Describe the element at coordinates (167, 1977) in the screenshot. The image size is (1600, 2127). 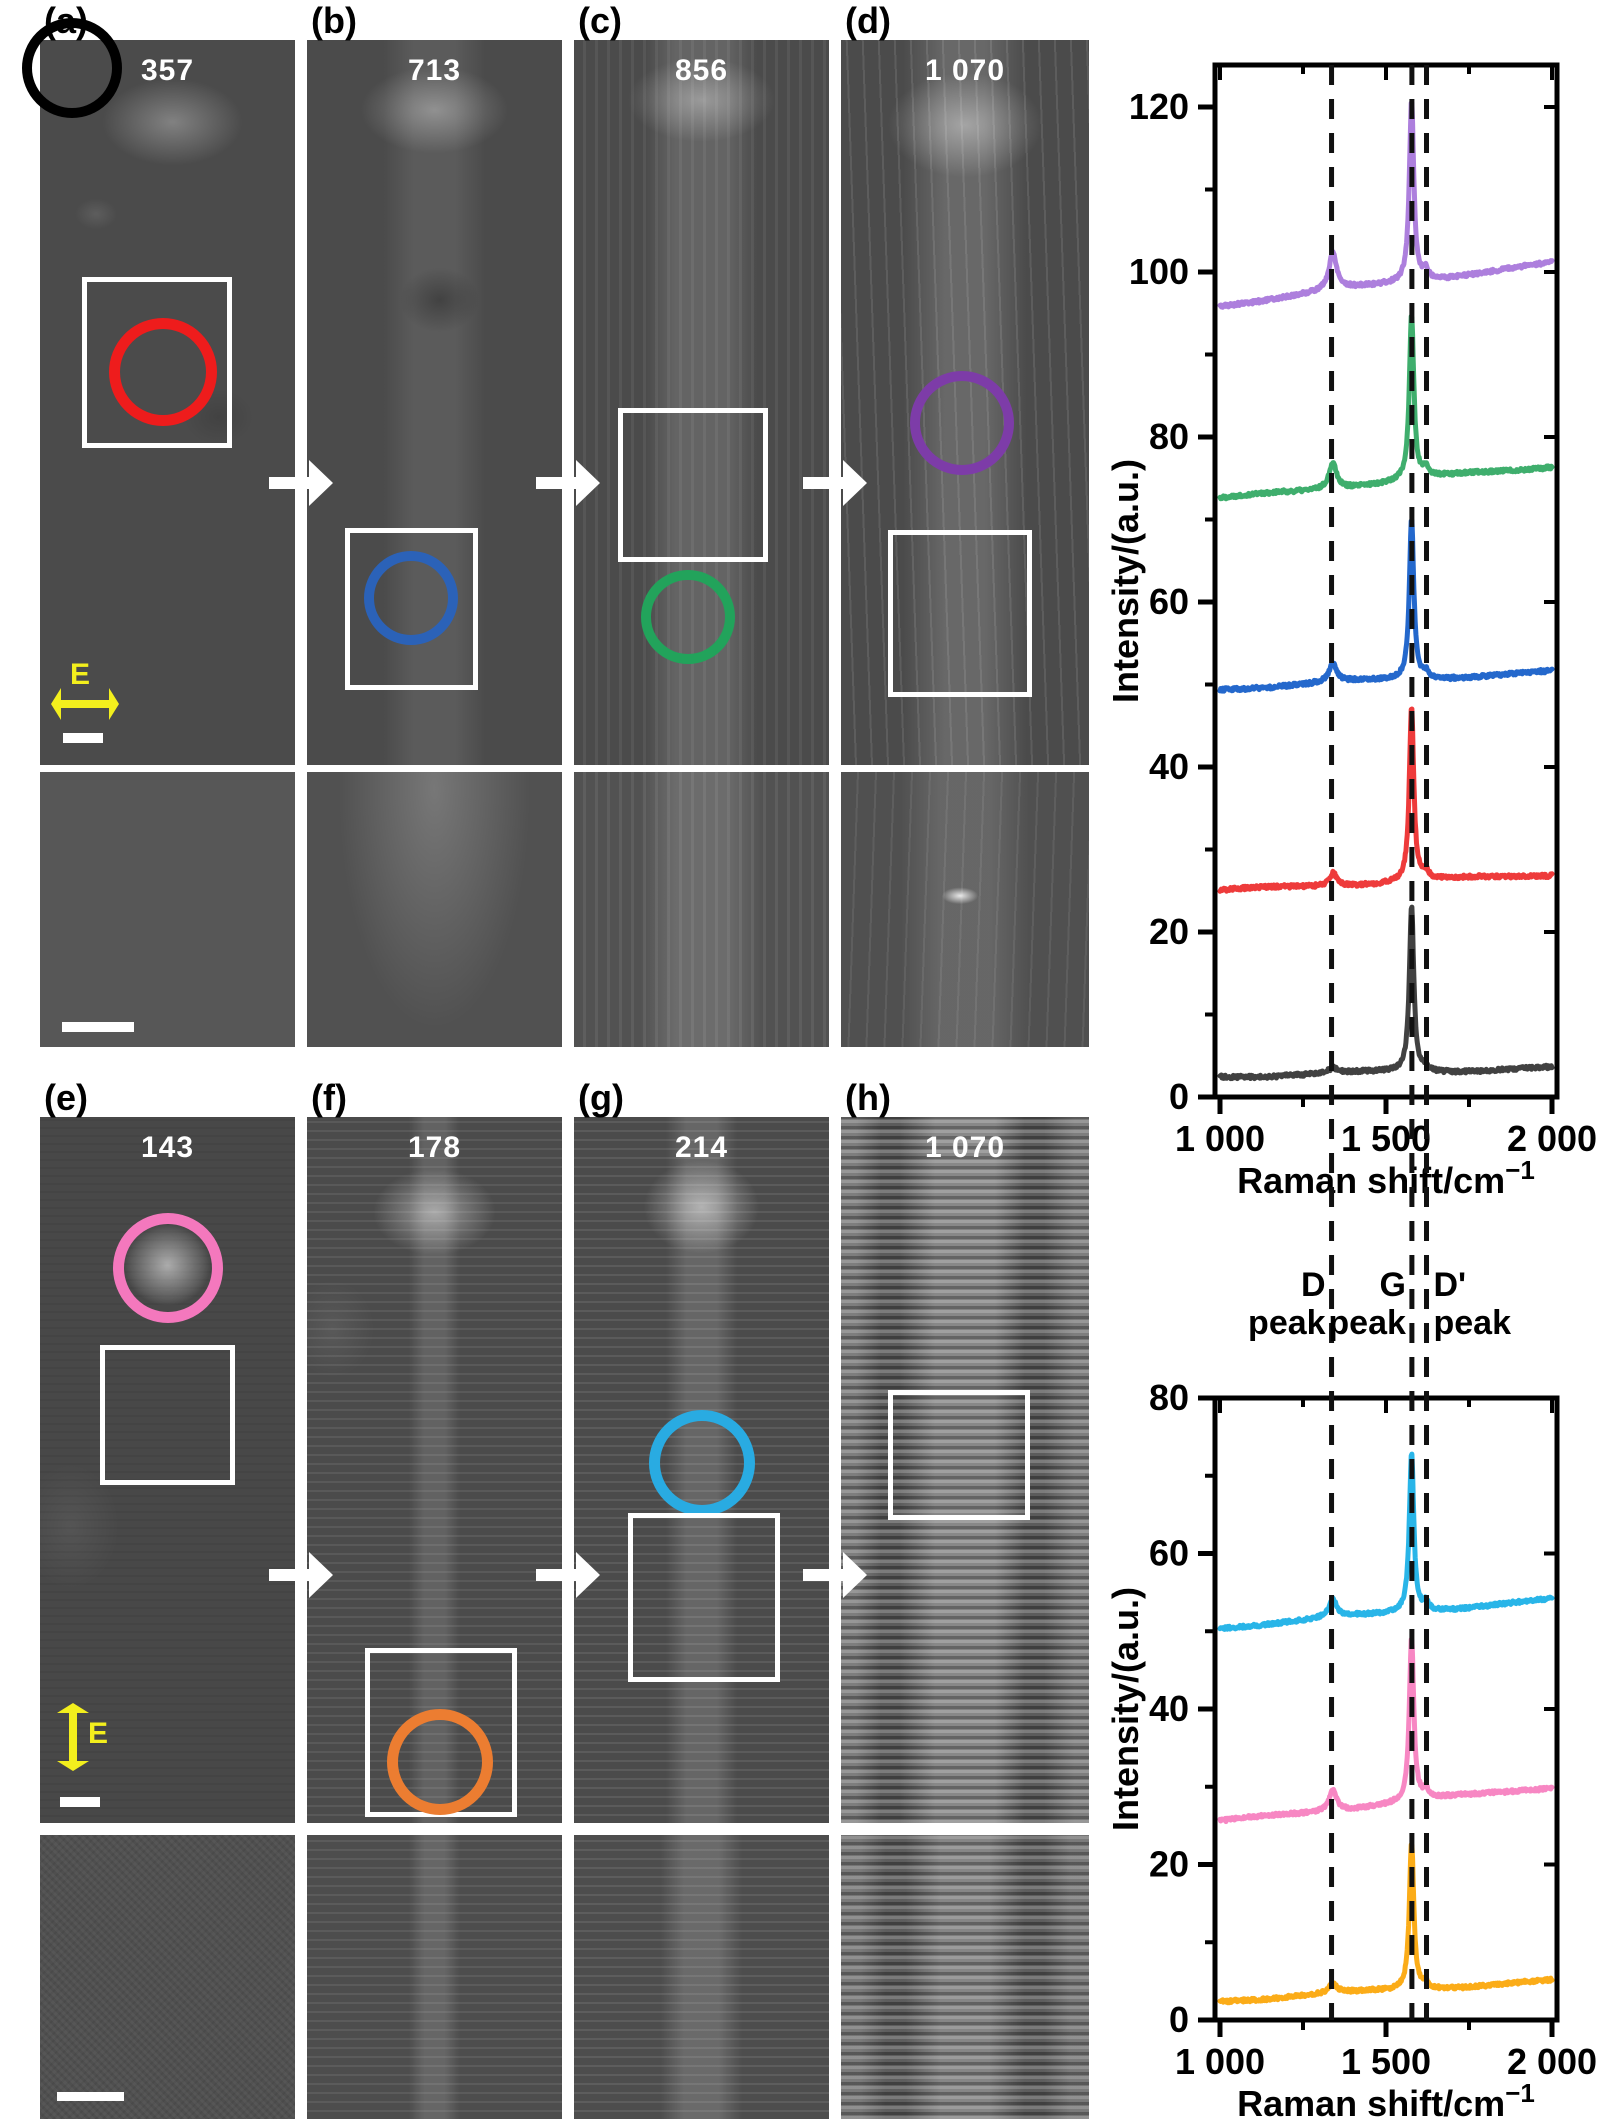
I see `sem-zoom-image-e` at that location.